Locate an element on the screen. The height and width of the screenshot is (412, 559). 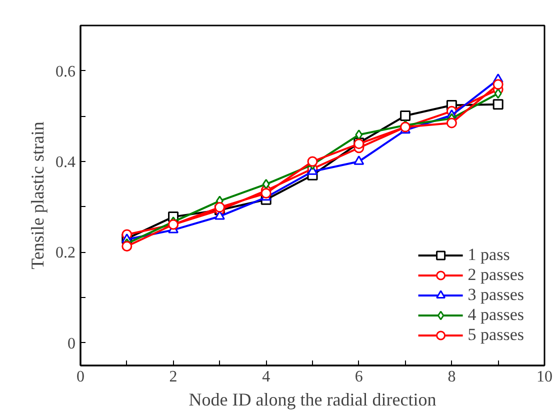
y-tick-label: 0.2 is located at coordinates (66, 253).